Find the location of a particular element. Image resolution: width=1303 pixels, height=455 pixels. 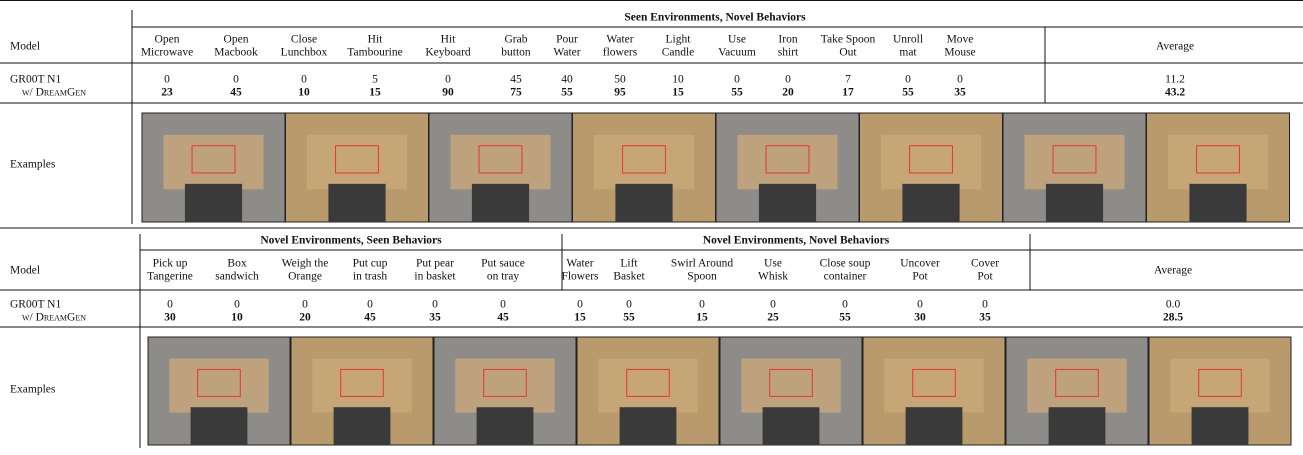

score: 25 is located at coordinates (773, 318).